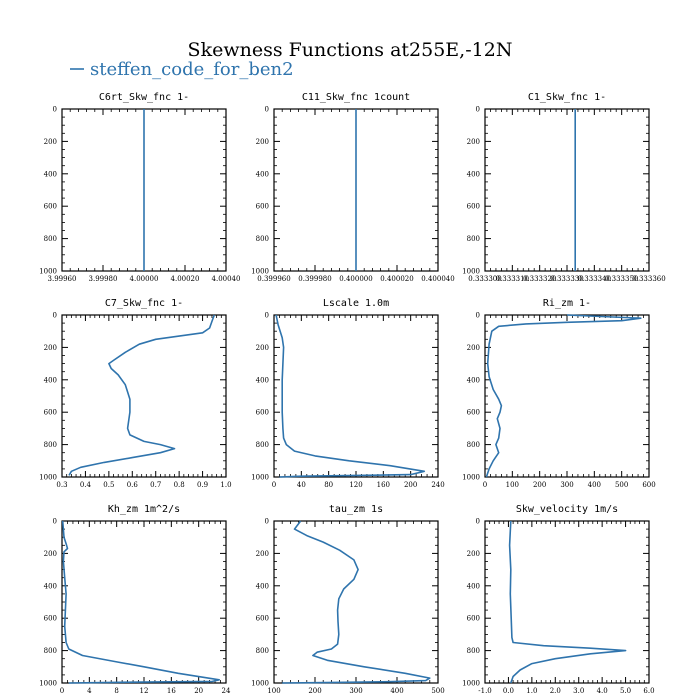  I want to click on legend-label: steffen_code_for_ben2, so click(192, 69).